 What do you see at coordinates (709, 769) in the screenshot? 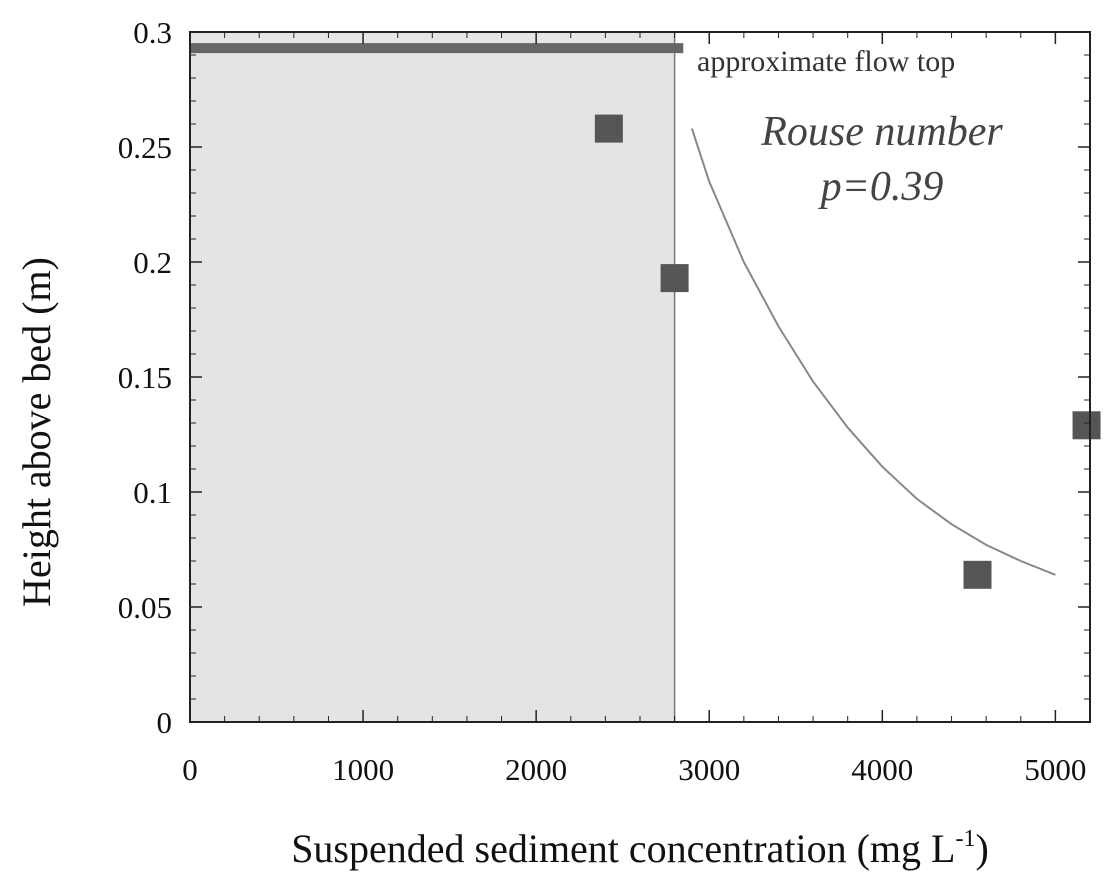
I see `x-tick-label: 3000` at bounding box center [709, 769].